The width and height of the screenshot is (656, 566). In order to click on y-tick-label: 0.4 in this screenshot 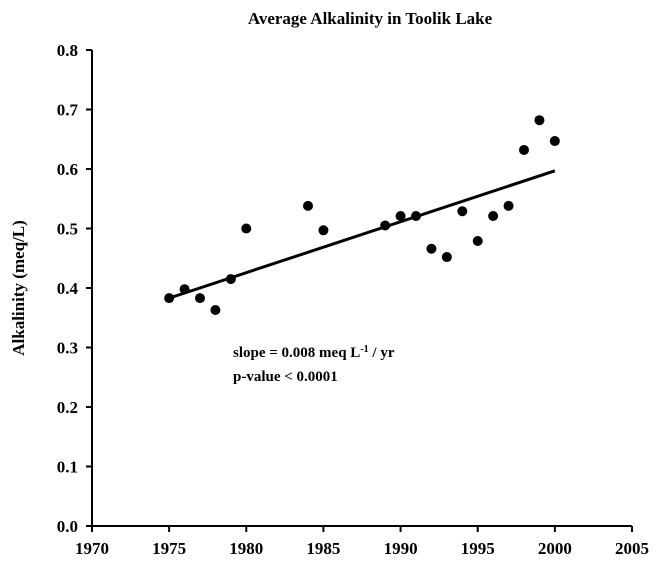, I will do `click(68, 288)`.